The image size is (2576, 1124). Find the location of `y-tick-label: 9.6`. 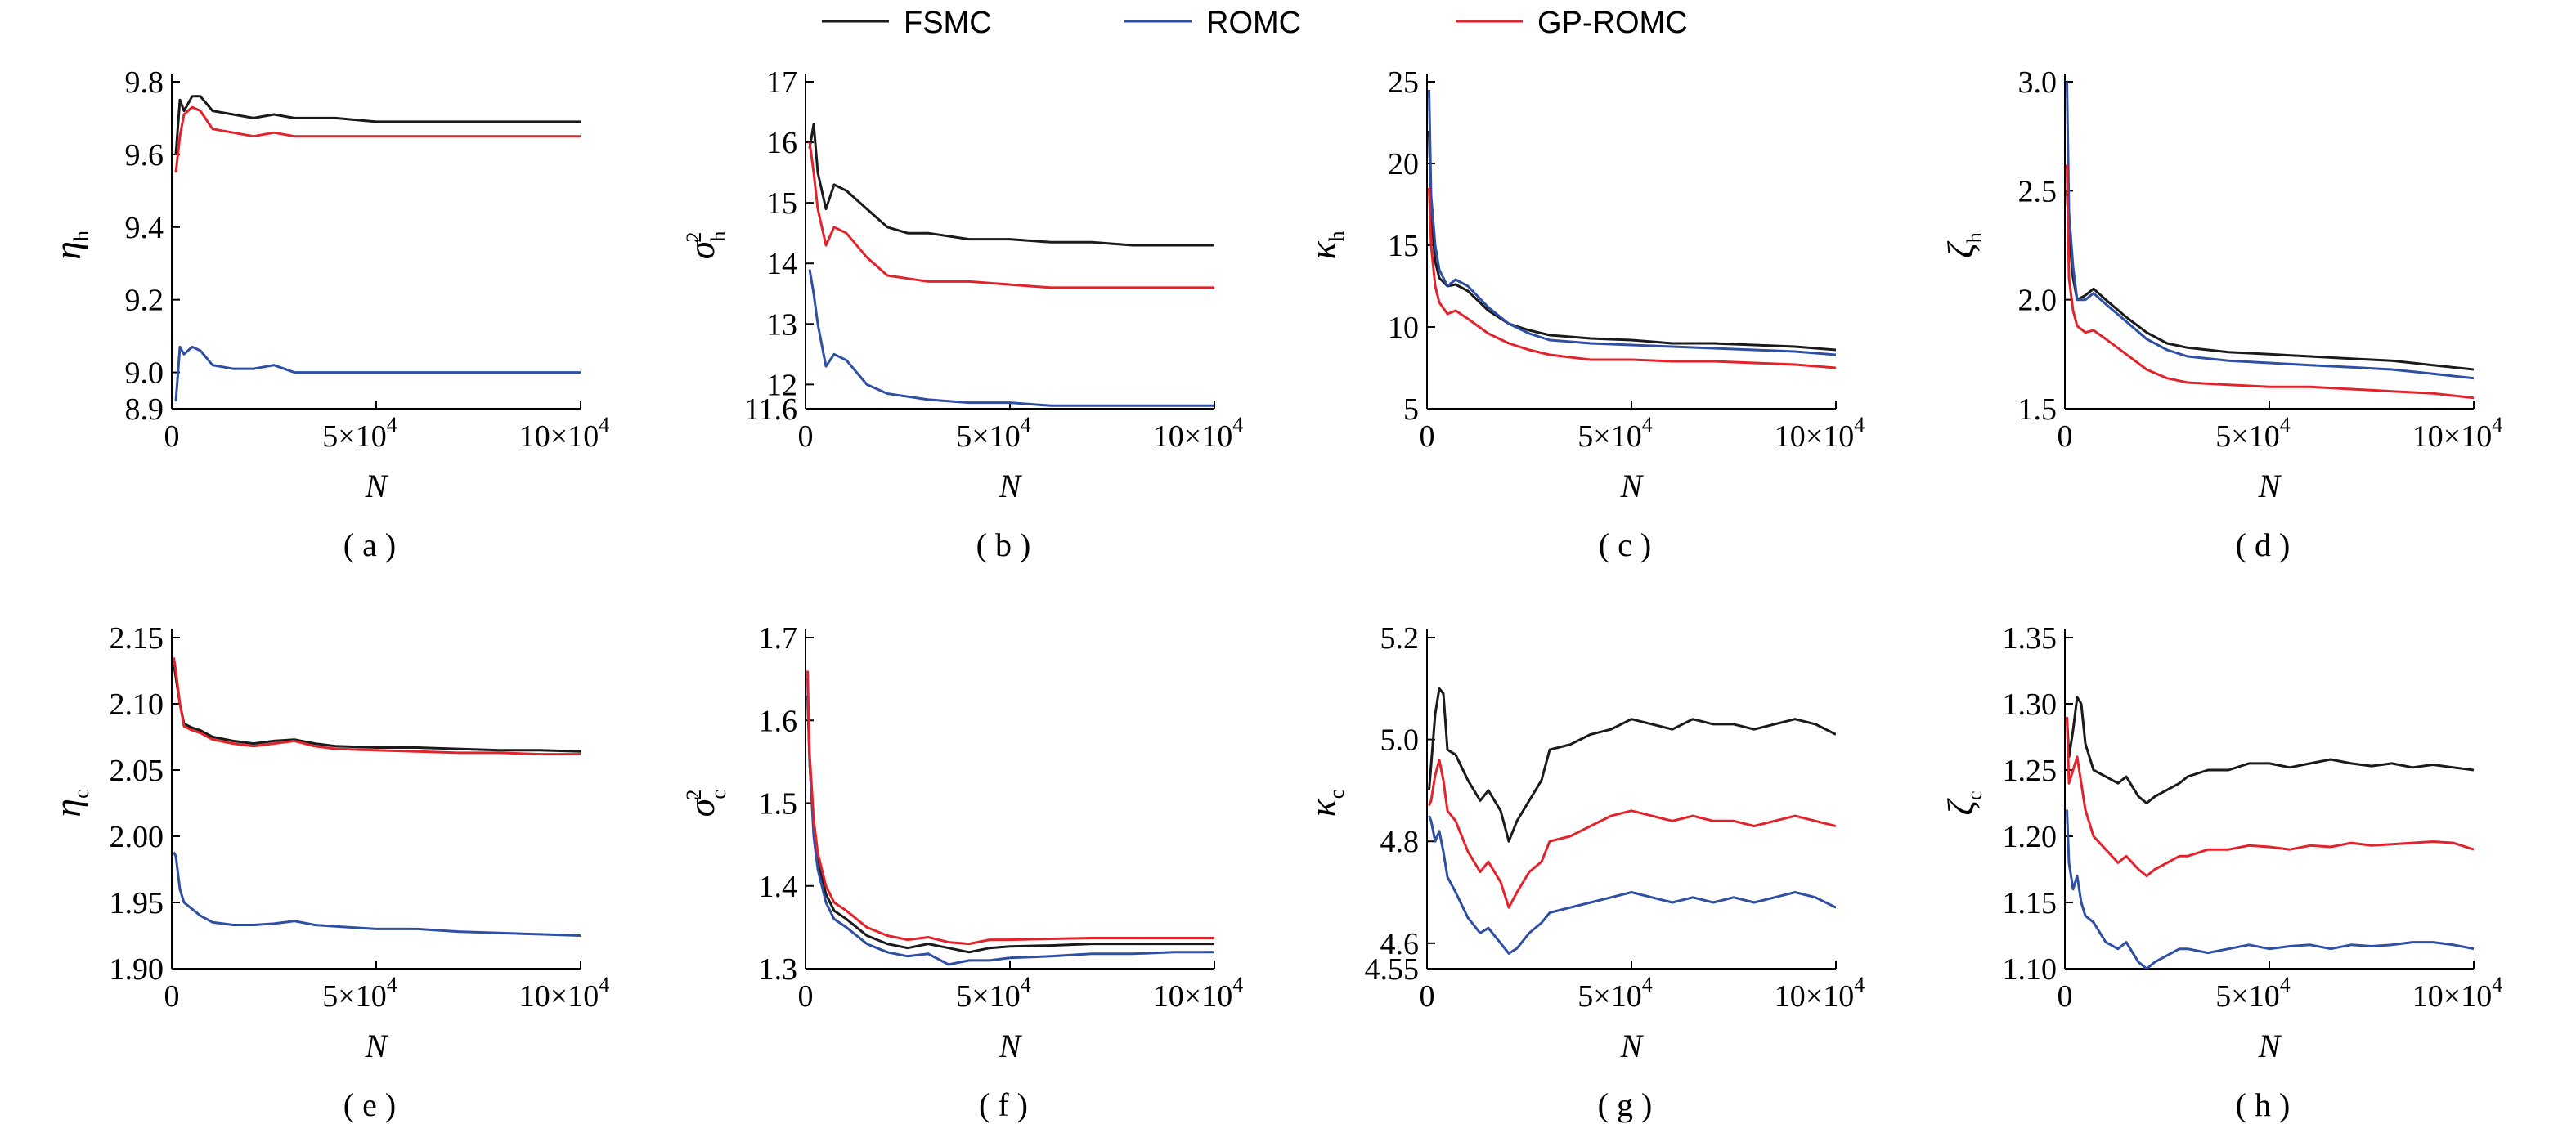

y-tick-label: 9.6 is located at coordinates (144, 155).